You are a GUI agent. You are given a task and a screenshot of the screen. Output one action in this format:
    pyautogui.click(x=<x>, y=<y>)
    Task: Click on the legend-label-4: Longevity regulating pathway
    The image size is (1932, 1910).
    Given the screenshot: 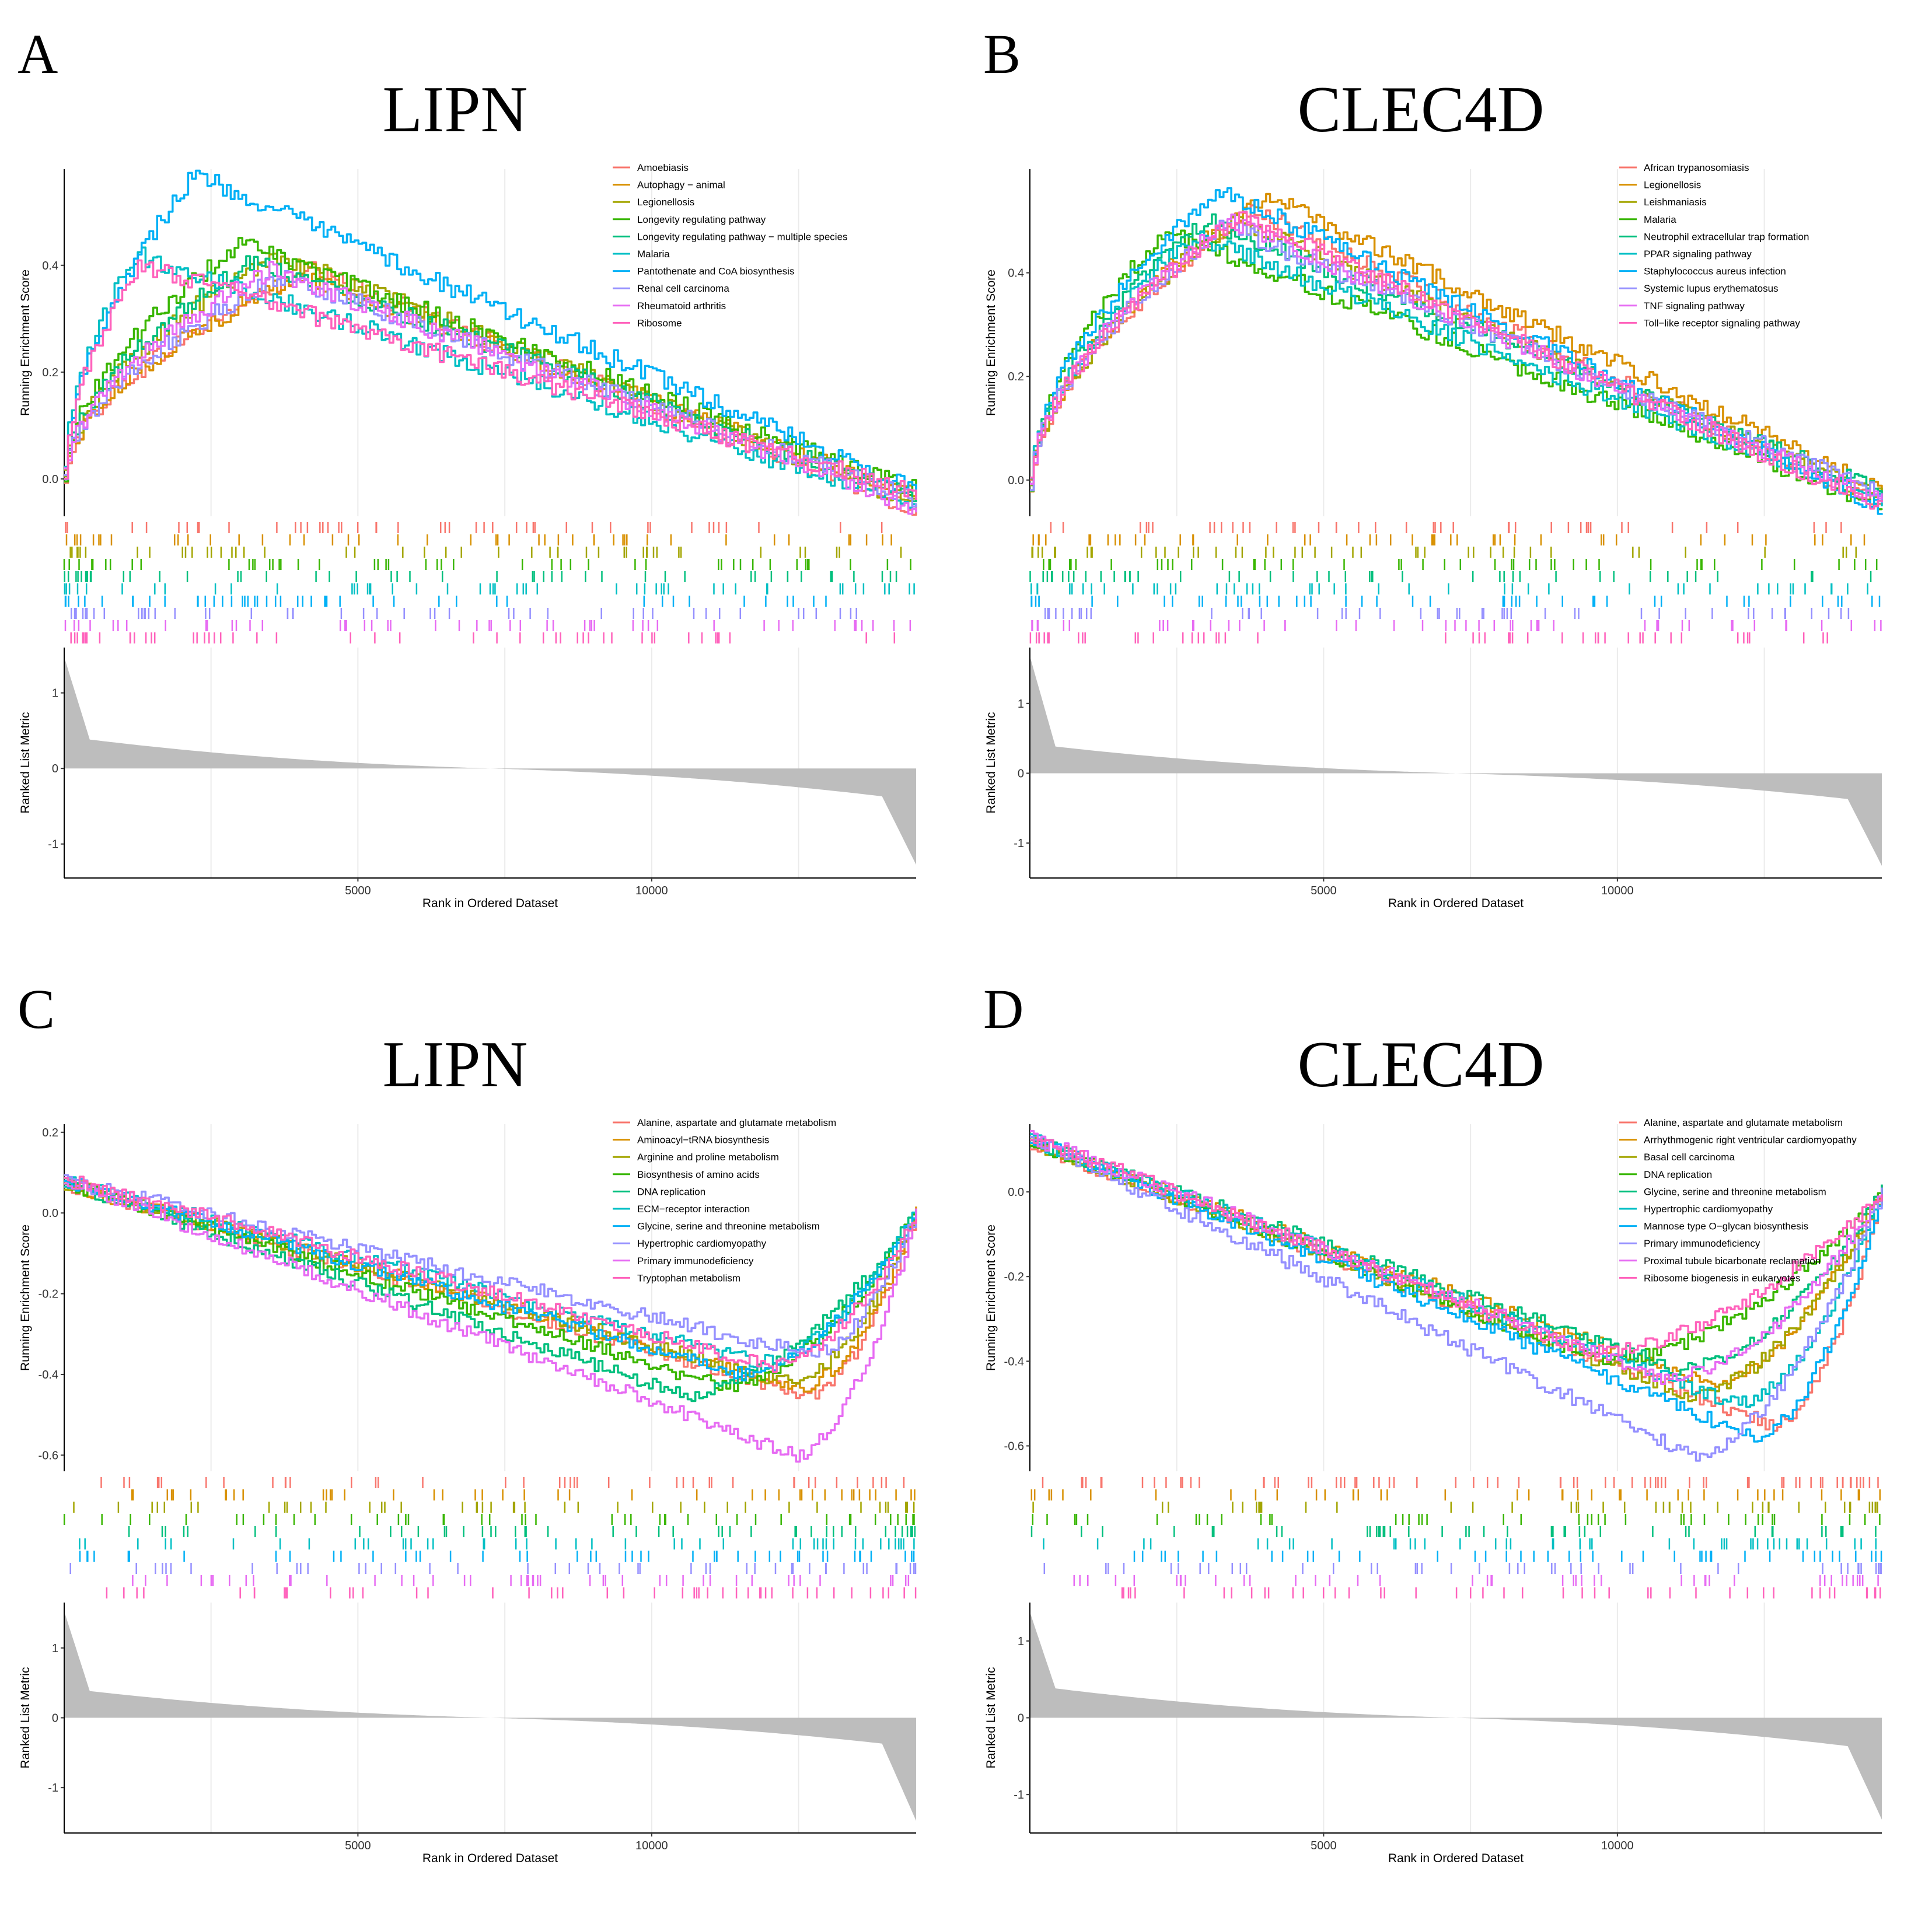 What is the action you would take?
    pyautogui.click(x=701, y=219)
    